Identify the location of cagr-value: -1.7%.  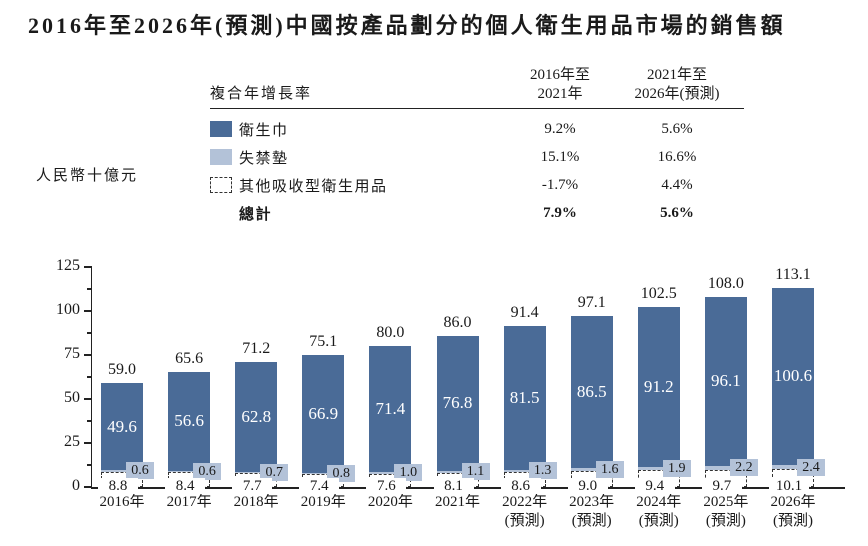
(560, 184).